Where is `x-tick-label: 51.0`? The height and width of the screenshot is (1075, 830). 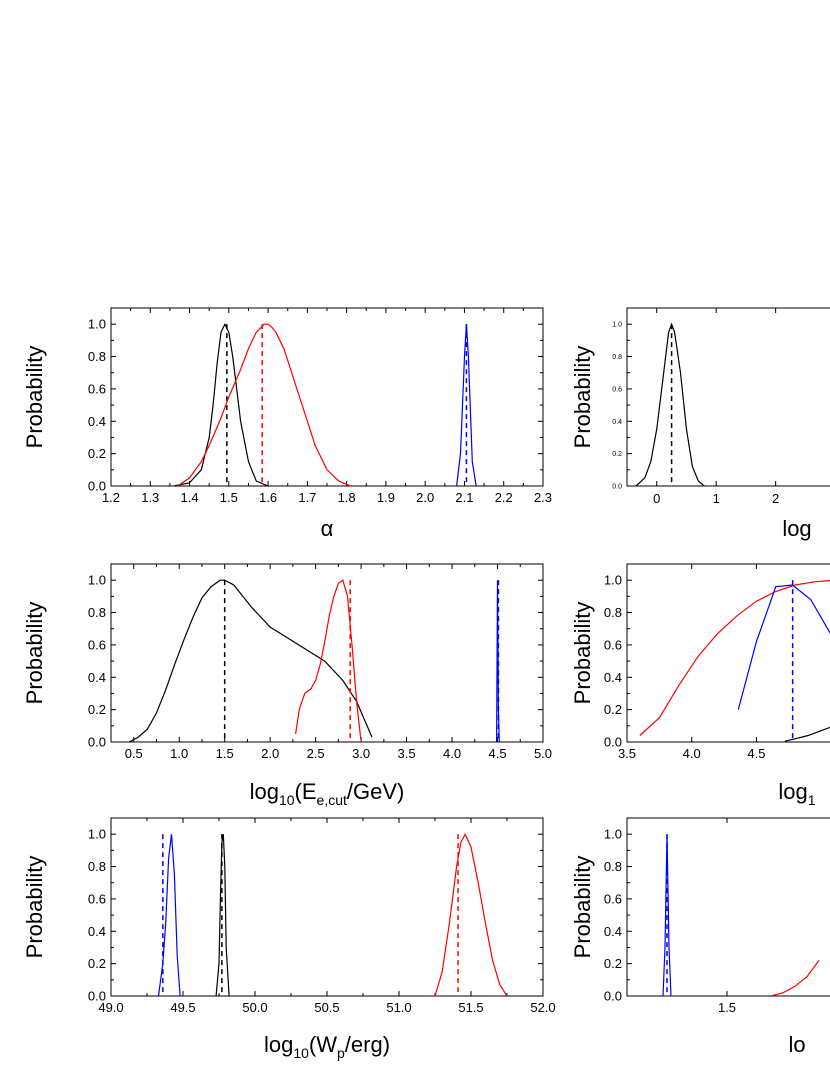 x-tick-label: 51.0 is located at coordinates (398, 1007).